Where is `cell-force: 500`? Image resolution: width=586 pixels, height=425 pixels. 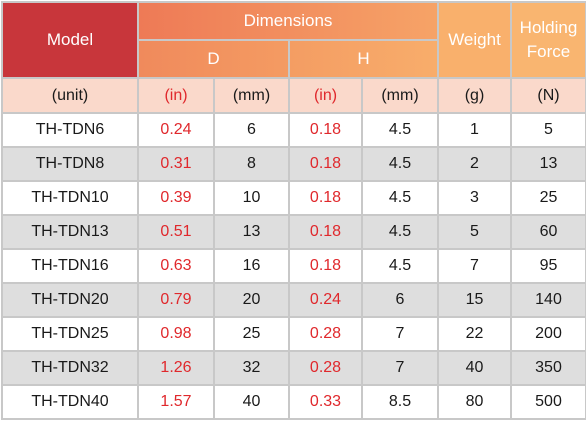
cell-force: 500 is located at coordinates (548, 402).